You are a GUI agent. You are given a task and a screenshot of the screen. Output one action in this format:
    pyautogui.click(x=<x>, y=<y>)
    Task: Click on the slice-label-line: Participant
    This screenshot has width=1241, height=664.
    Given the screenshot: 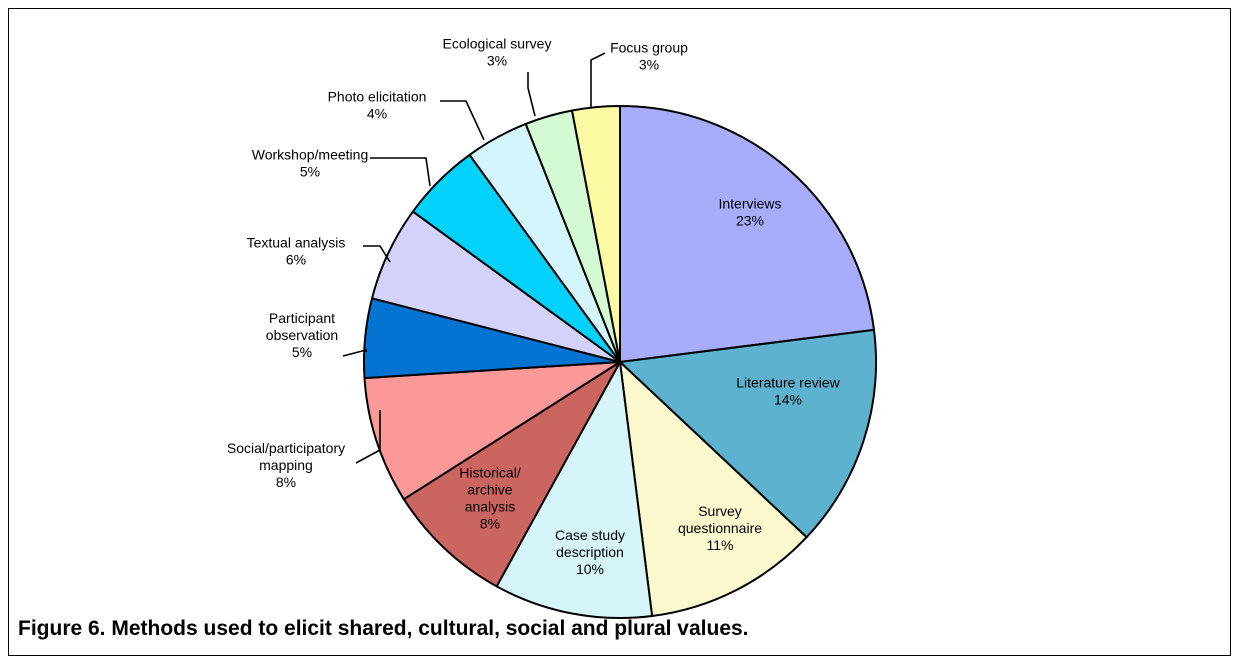 What is the action you would take?
    pyautogui.click(x=302, y=318)
    